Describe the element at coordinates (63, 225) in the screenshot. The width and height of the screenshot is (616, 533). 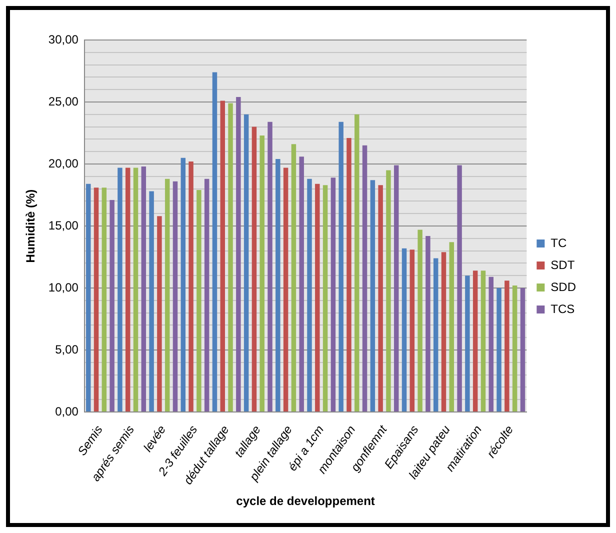
I see `y-tick-label: 15,00` at that location.